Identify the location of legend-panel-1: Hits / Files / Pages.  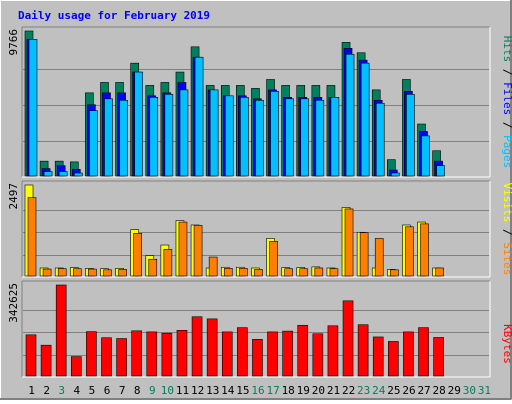
(506, 102).